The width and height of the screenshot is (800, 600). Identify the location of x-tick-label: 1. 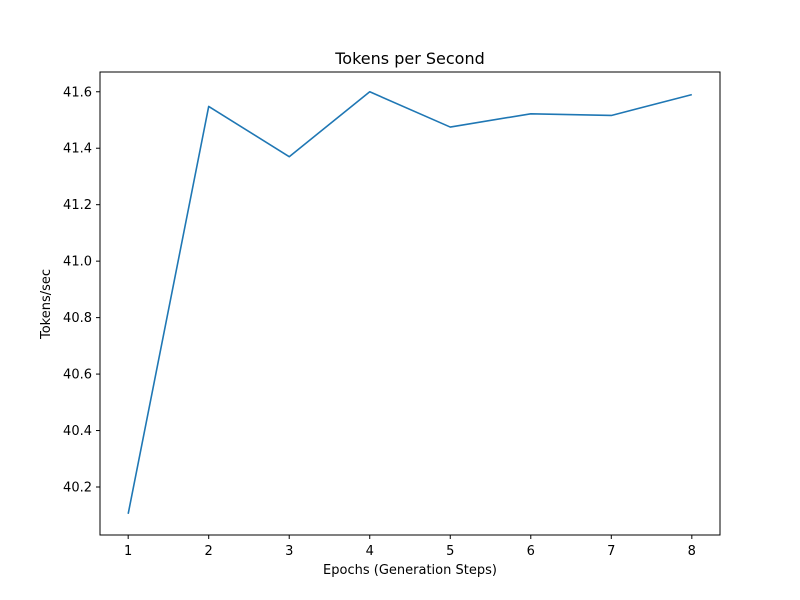
(128, 551).